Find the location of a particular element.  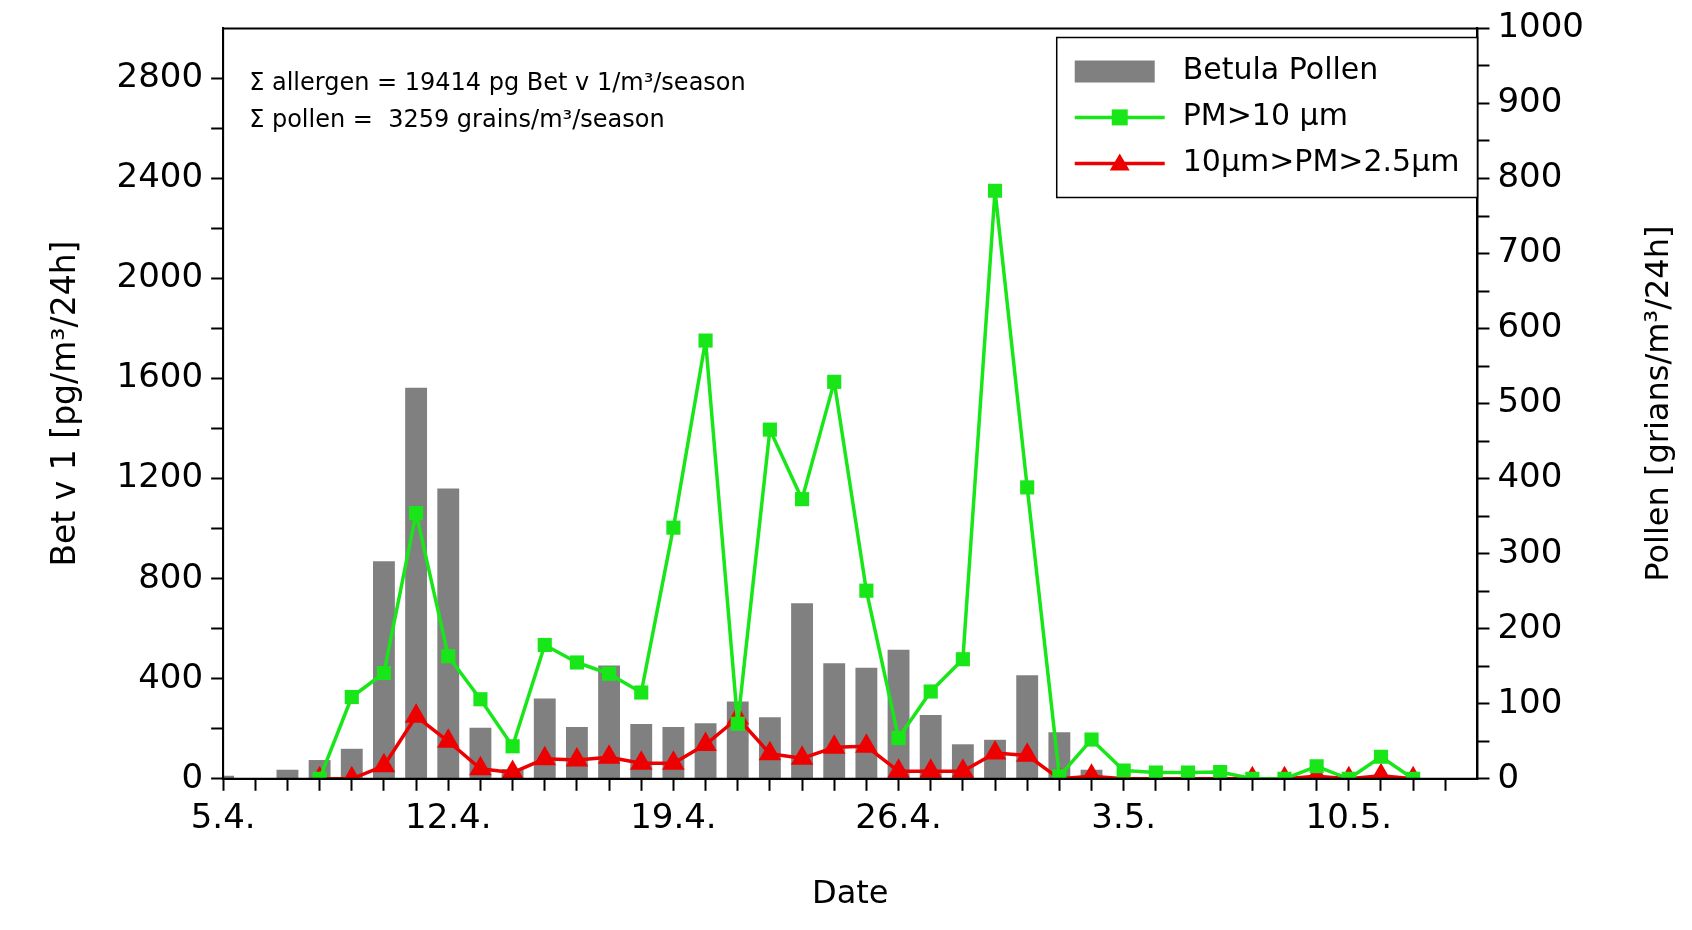

y2-tick-label: 1000 is located at coordinates (1540, 25).